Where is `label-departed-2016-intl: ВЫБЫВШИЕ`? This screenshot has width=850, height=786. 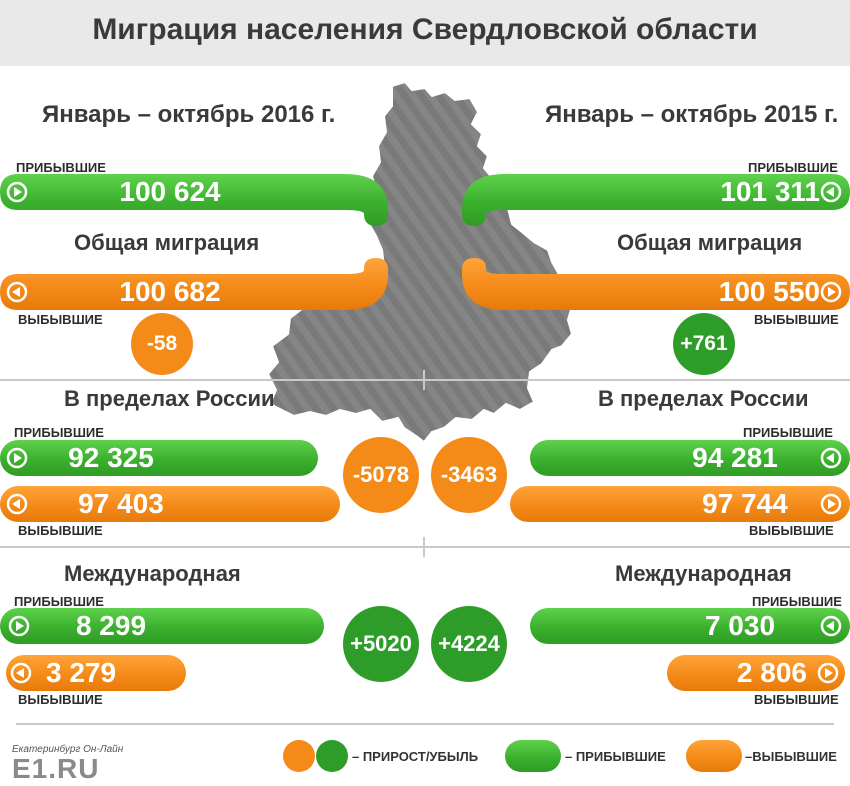 label-departed-2016-intl: ВЫБЫВШИЕ is located at coordinates (60, 699).